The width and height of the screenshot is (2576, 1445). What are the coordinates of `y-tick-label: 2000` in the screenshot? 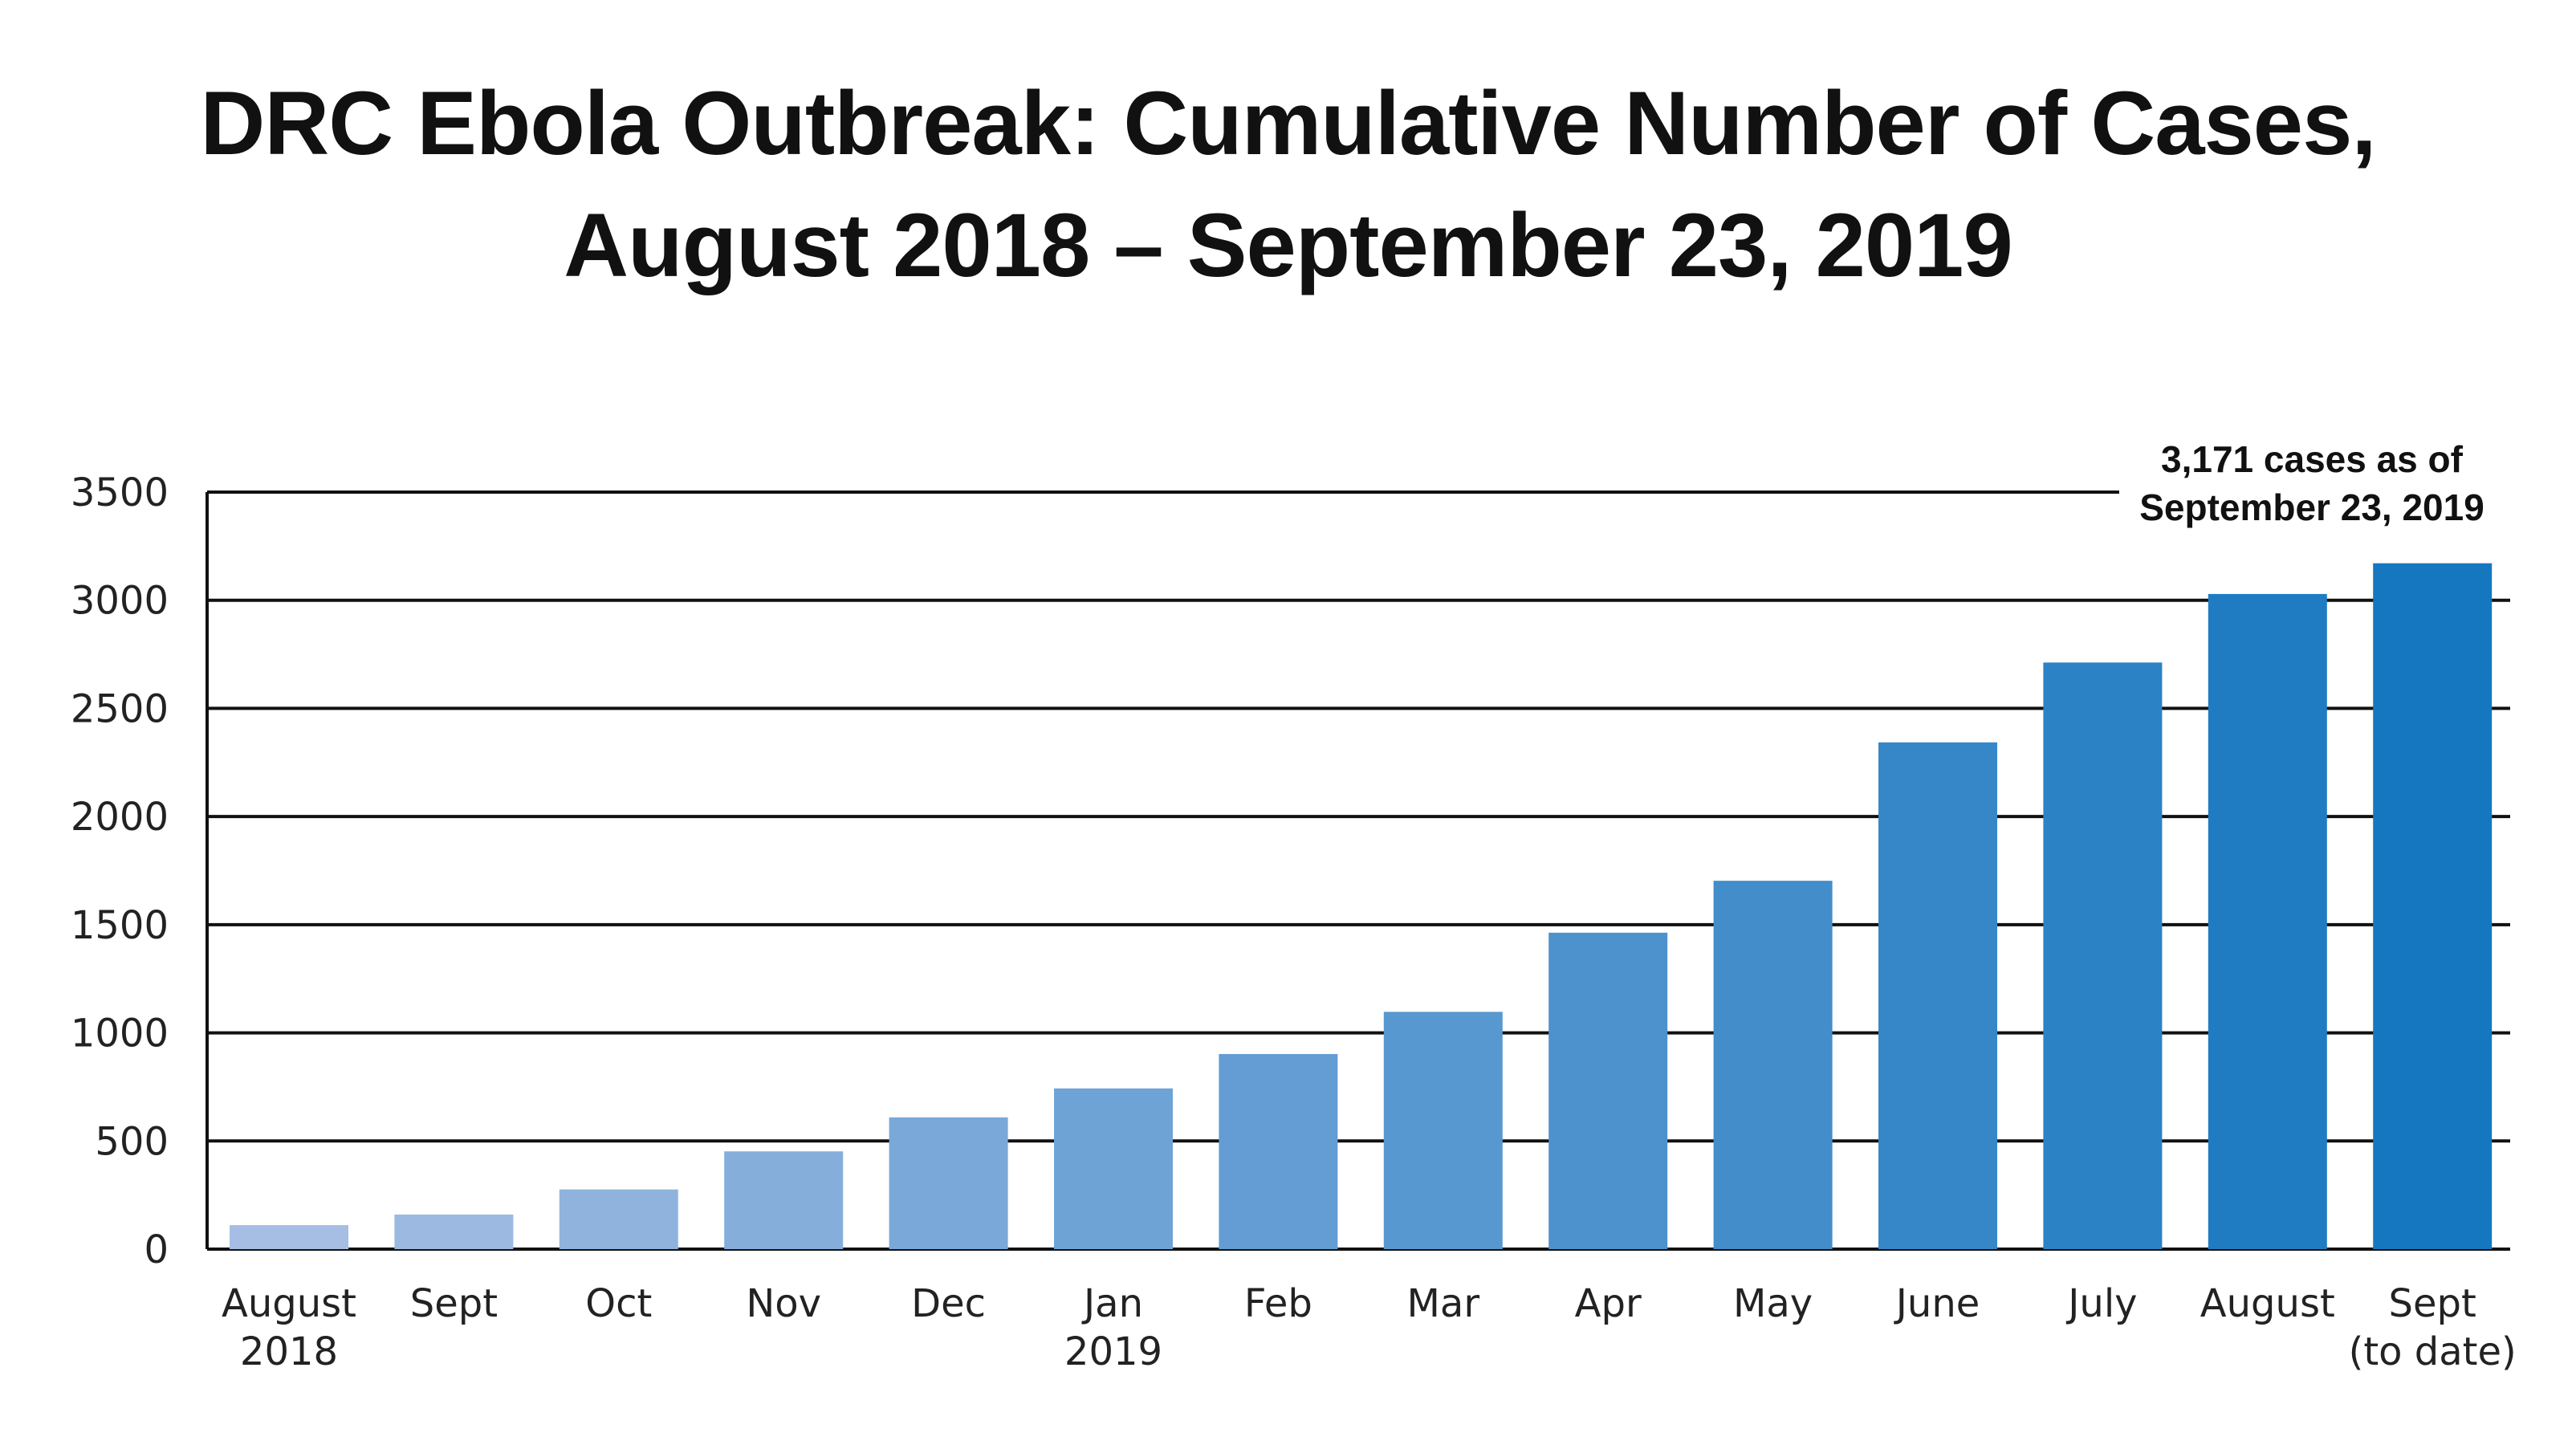 It's located at (120, 817).